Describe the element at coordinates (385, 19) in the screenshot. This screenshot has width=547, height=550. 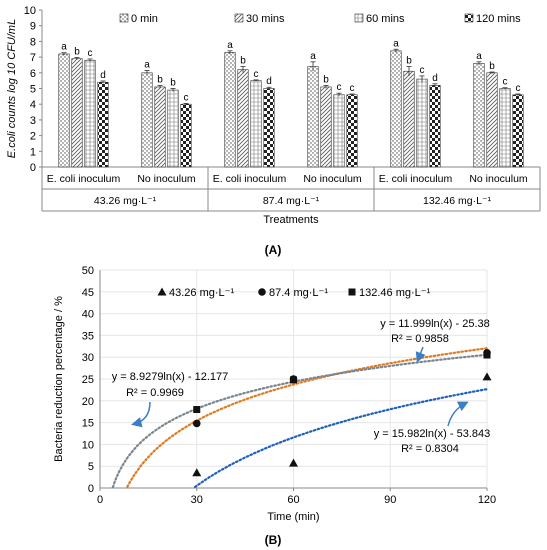
I see `legend-label: 60 mins` at that location.